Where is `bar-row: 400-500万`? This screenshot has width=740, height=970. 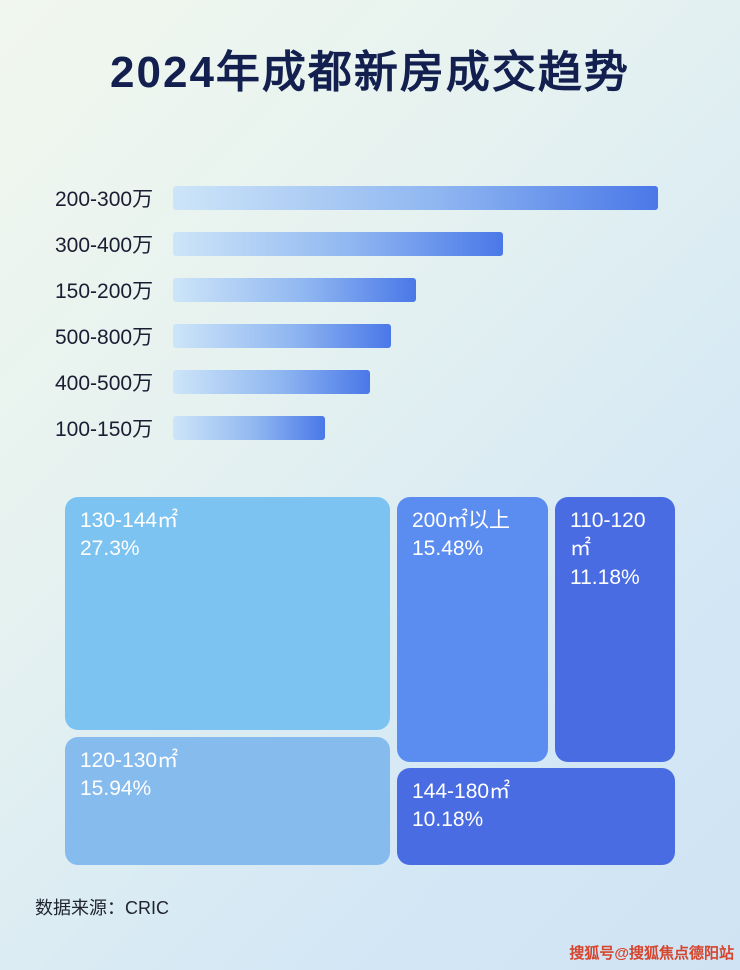
bar-row: 400-500万 is located at coordinates (370, 382).